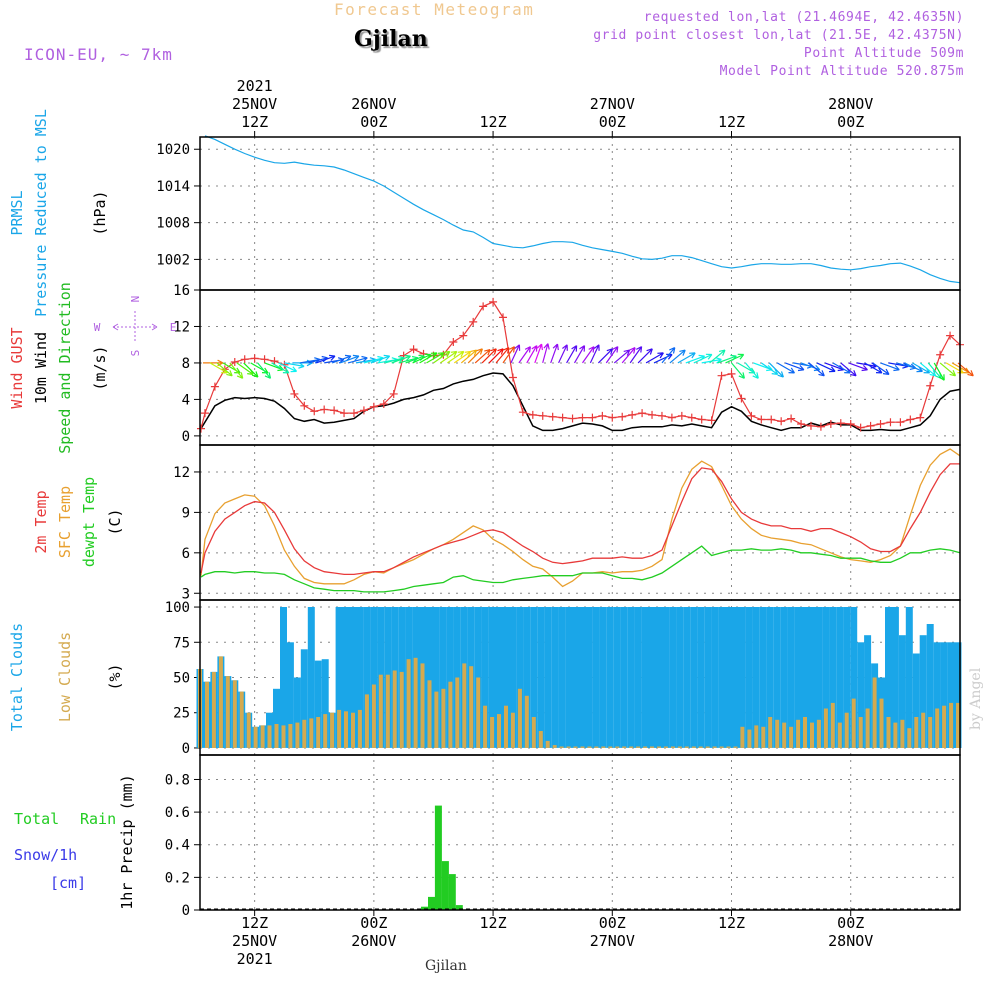  Describe the element at coordinates (612, 923) in the screenshot. I see `time-label-bottom: 00Z` at that location.